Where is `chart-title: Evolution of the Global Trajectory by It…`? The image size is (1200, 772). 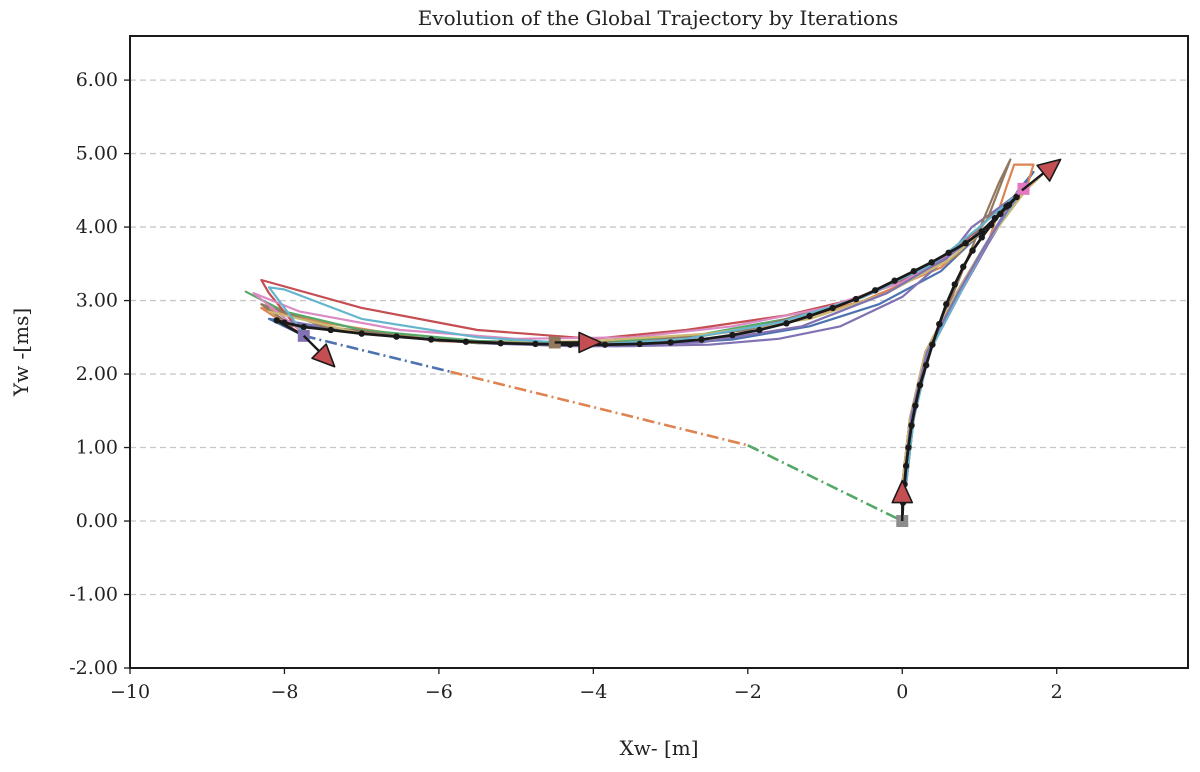
chart-title: Evolution of the Global Trajectory by It… is located at coordinates (658, 18).